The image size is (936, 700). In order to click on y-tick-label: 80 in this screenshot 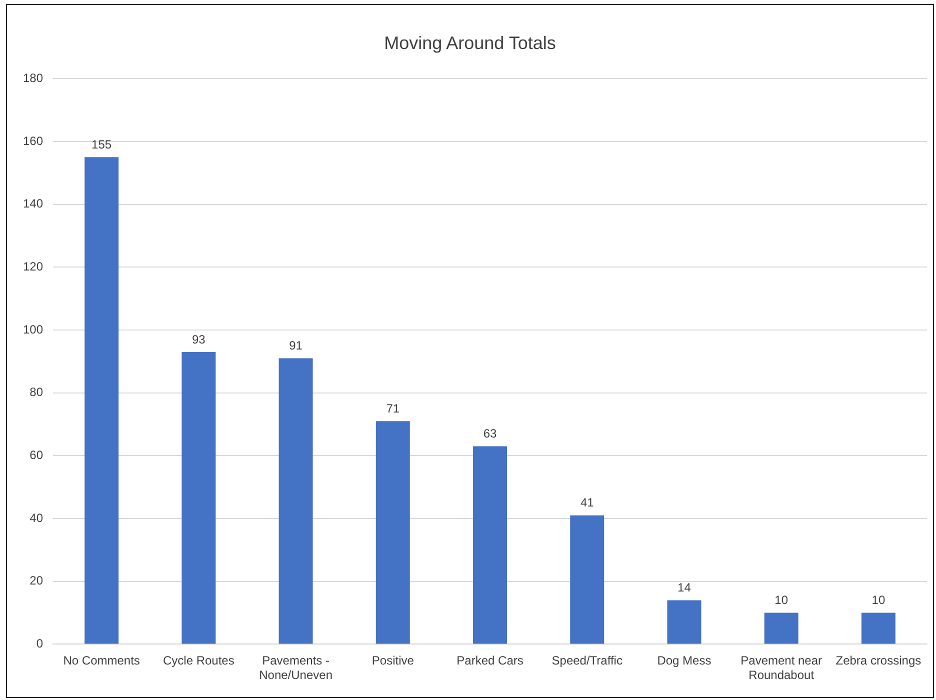, I will do `click(37, 392)`.